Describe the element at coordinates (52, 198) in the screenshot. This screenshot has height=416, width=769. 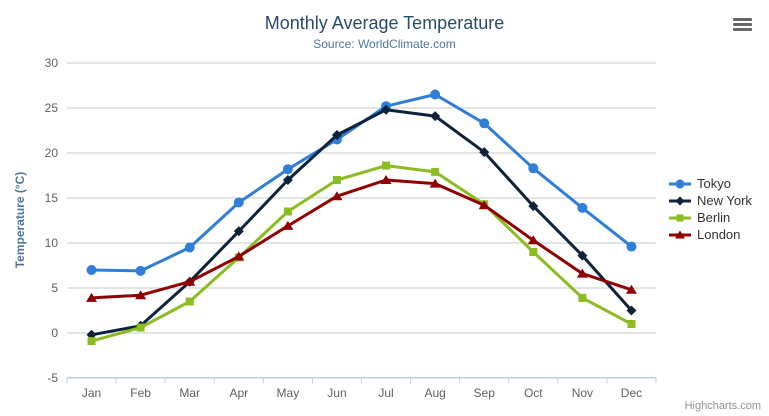
I see `y-tick-label: 15` at that location.